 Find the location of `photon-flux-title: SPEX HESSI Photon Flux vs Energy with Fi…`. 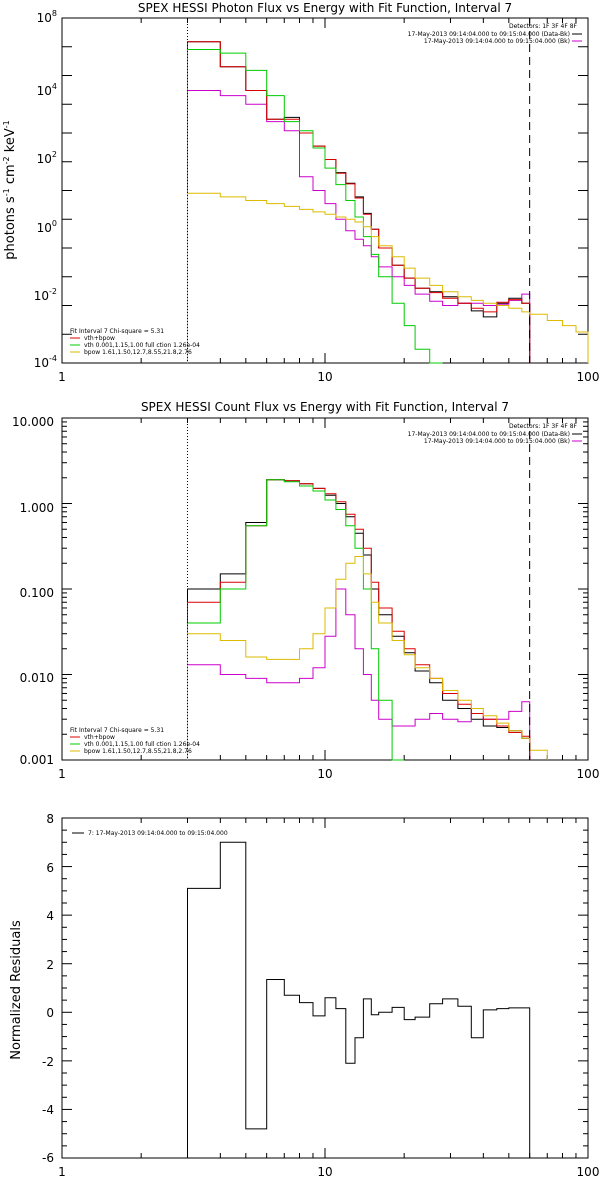

photon-flux-title: SPEX HESSI Photon Flux vs Energy with Fi… is located at coordinates (325, 8).